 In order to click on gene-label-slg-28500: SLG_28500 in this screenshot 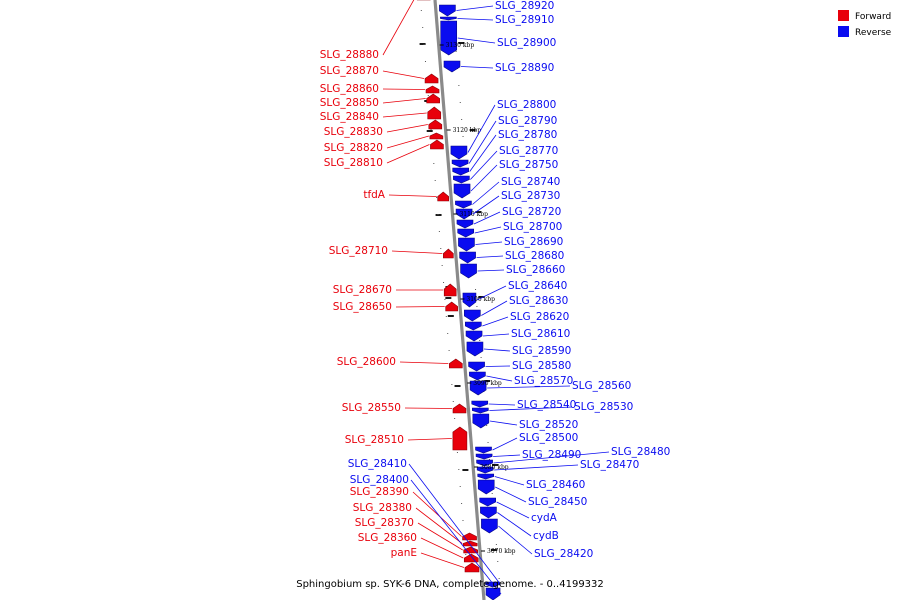, I will do `click(548, 438)`.